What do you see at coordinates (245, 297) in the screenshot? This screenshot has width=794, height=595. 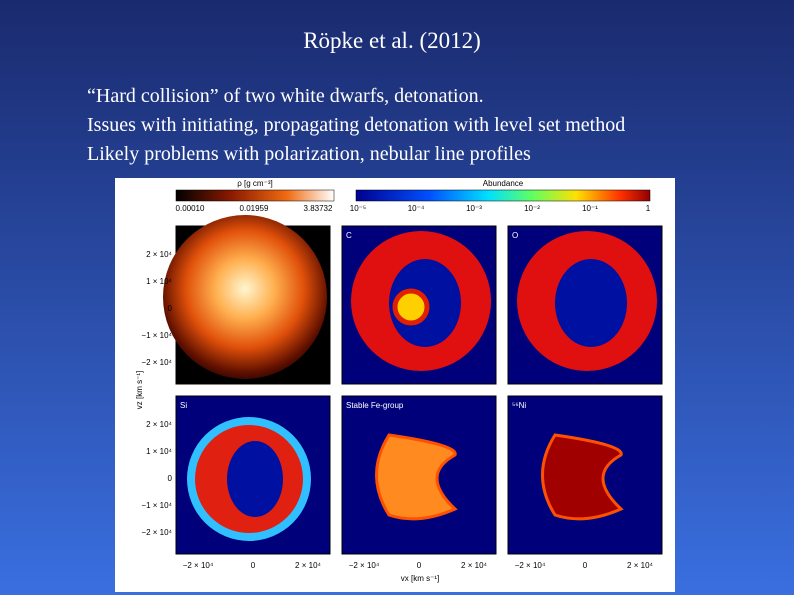 I see `density-blob` at bounding box center [245, 297].